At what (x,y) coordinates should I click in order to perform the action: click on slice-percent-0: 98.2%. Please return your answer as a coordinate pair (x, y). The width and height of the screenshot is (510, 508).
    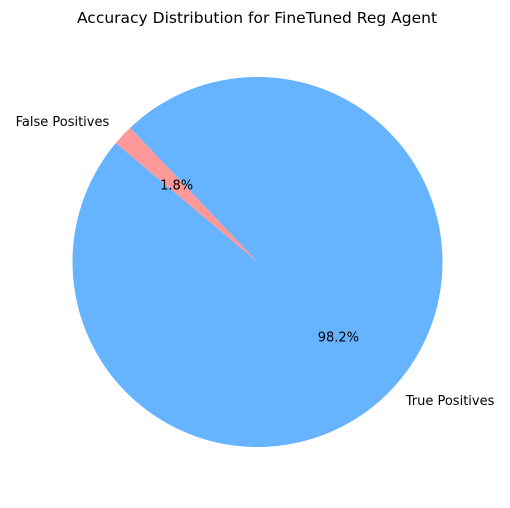
    Looking at the image, I should click on (338, 338).